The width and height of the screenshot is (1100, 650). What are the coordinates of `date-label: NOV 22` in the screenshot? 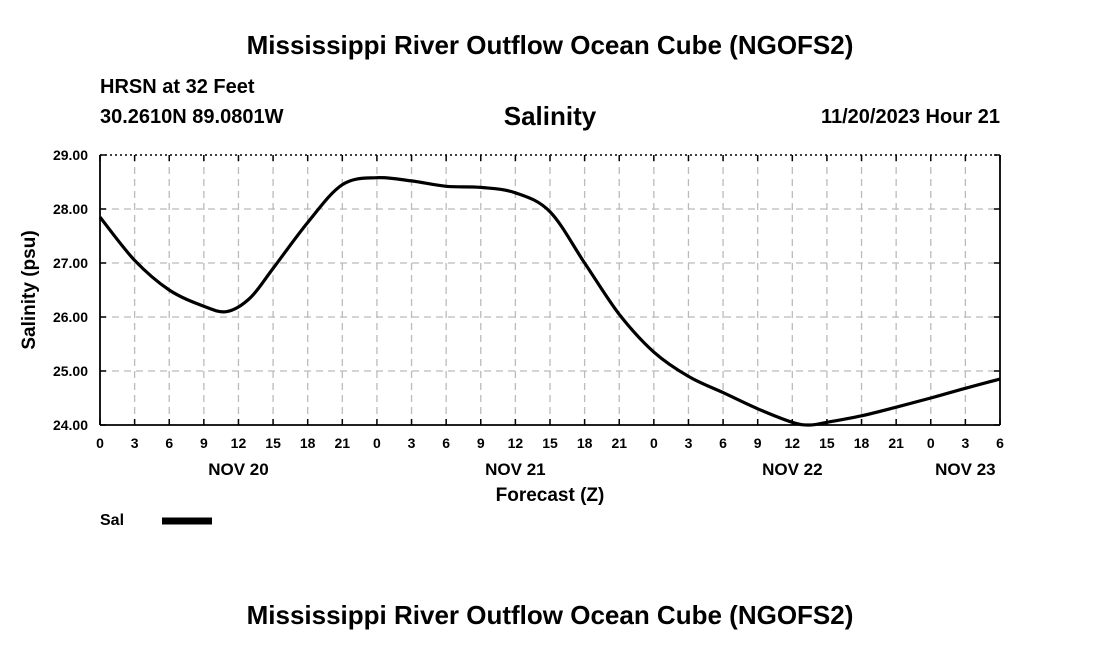 It's located at (792, 469).